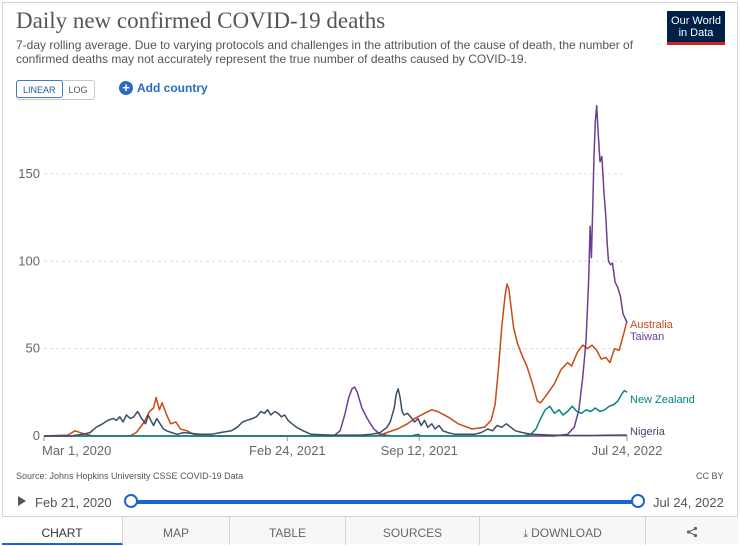  I want to click on share-icon, so click(692, 532).